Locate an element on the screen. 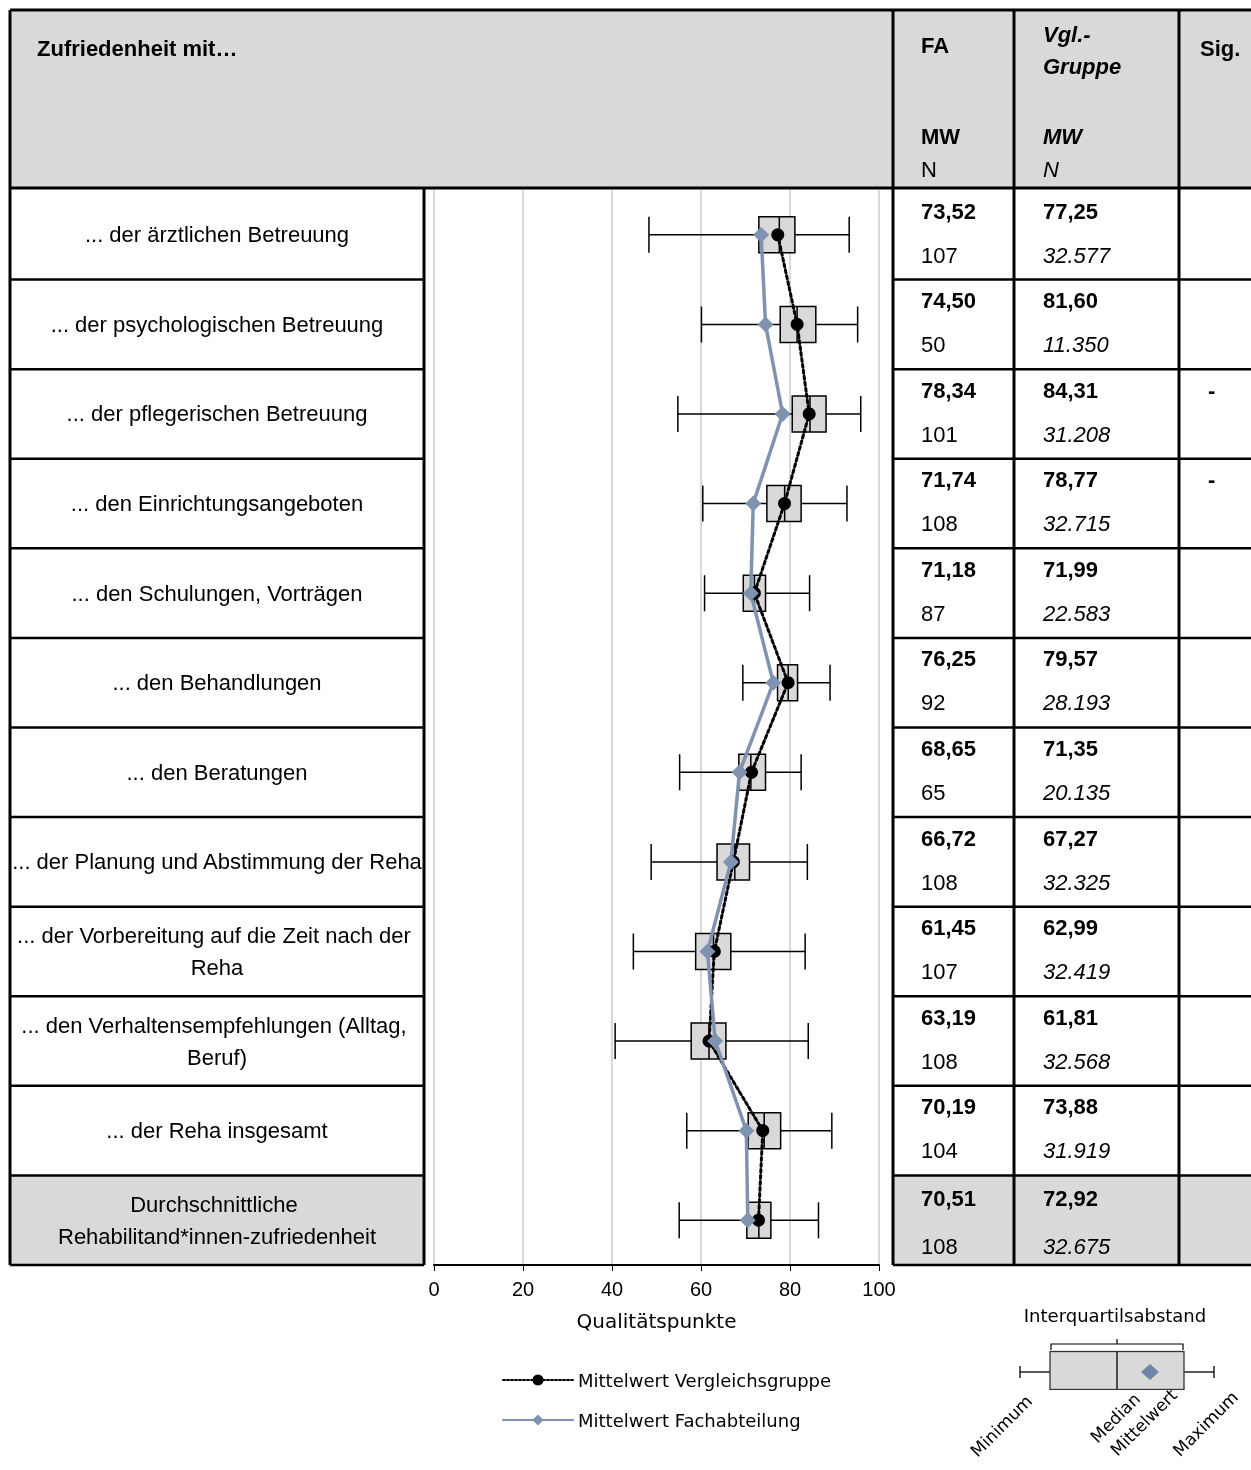 The width and height of the screenshot is (1251, 1470). data-label: 62,99 is located at coordinates (1071, 928).